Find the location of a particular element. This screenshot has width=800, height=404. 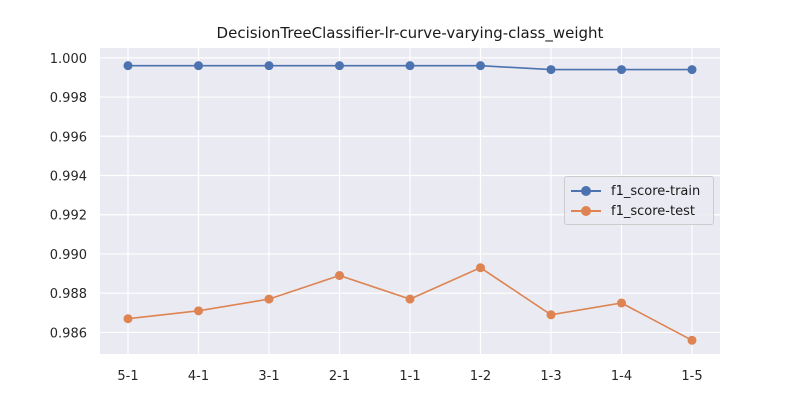

y-tick-label: 0.992 is located at coordinates (68, 216).